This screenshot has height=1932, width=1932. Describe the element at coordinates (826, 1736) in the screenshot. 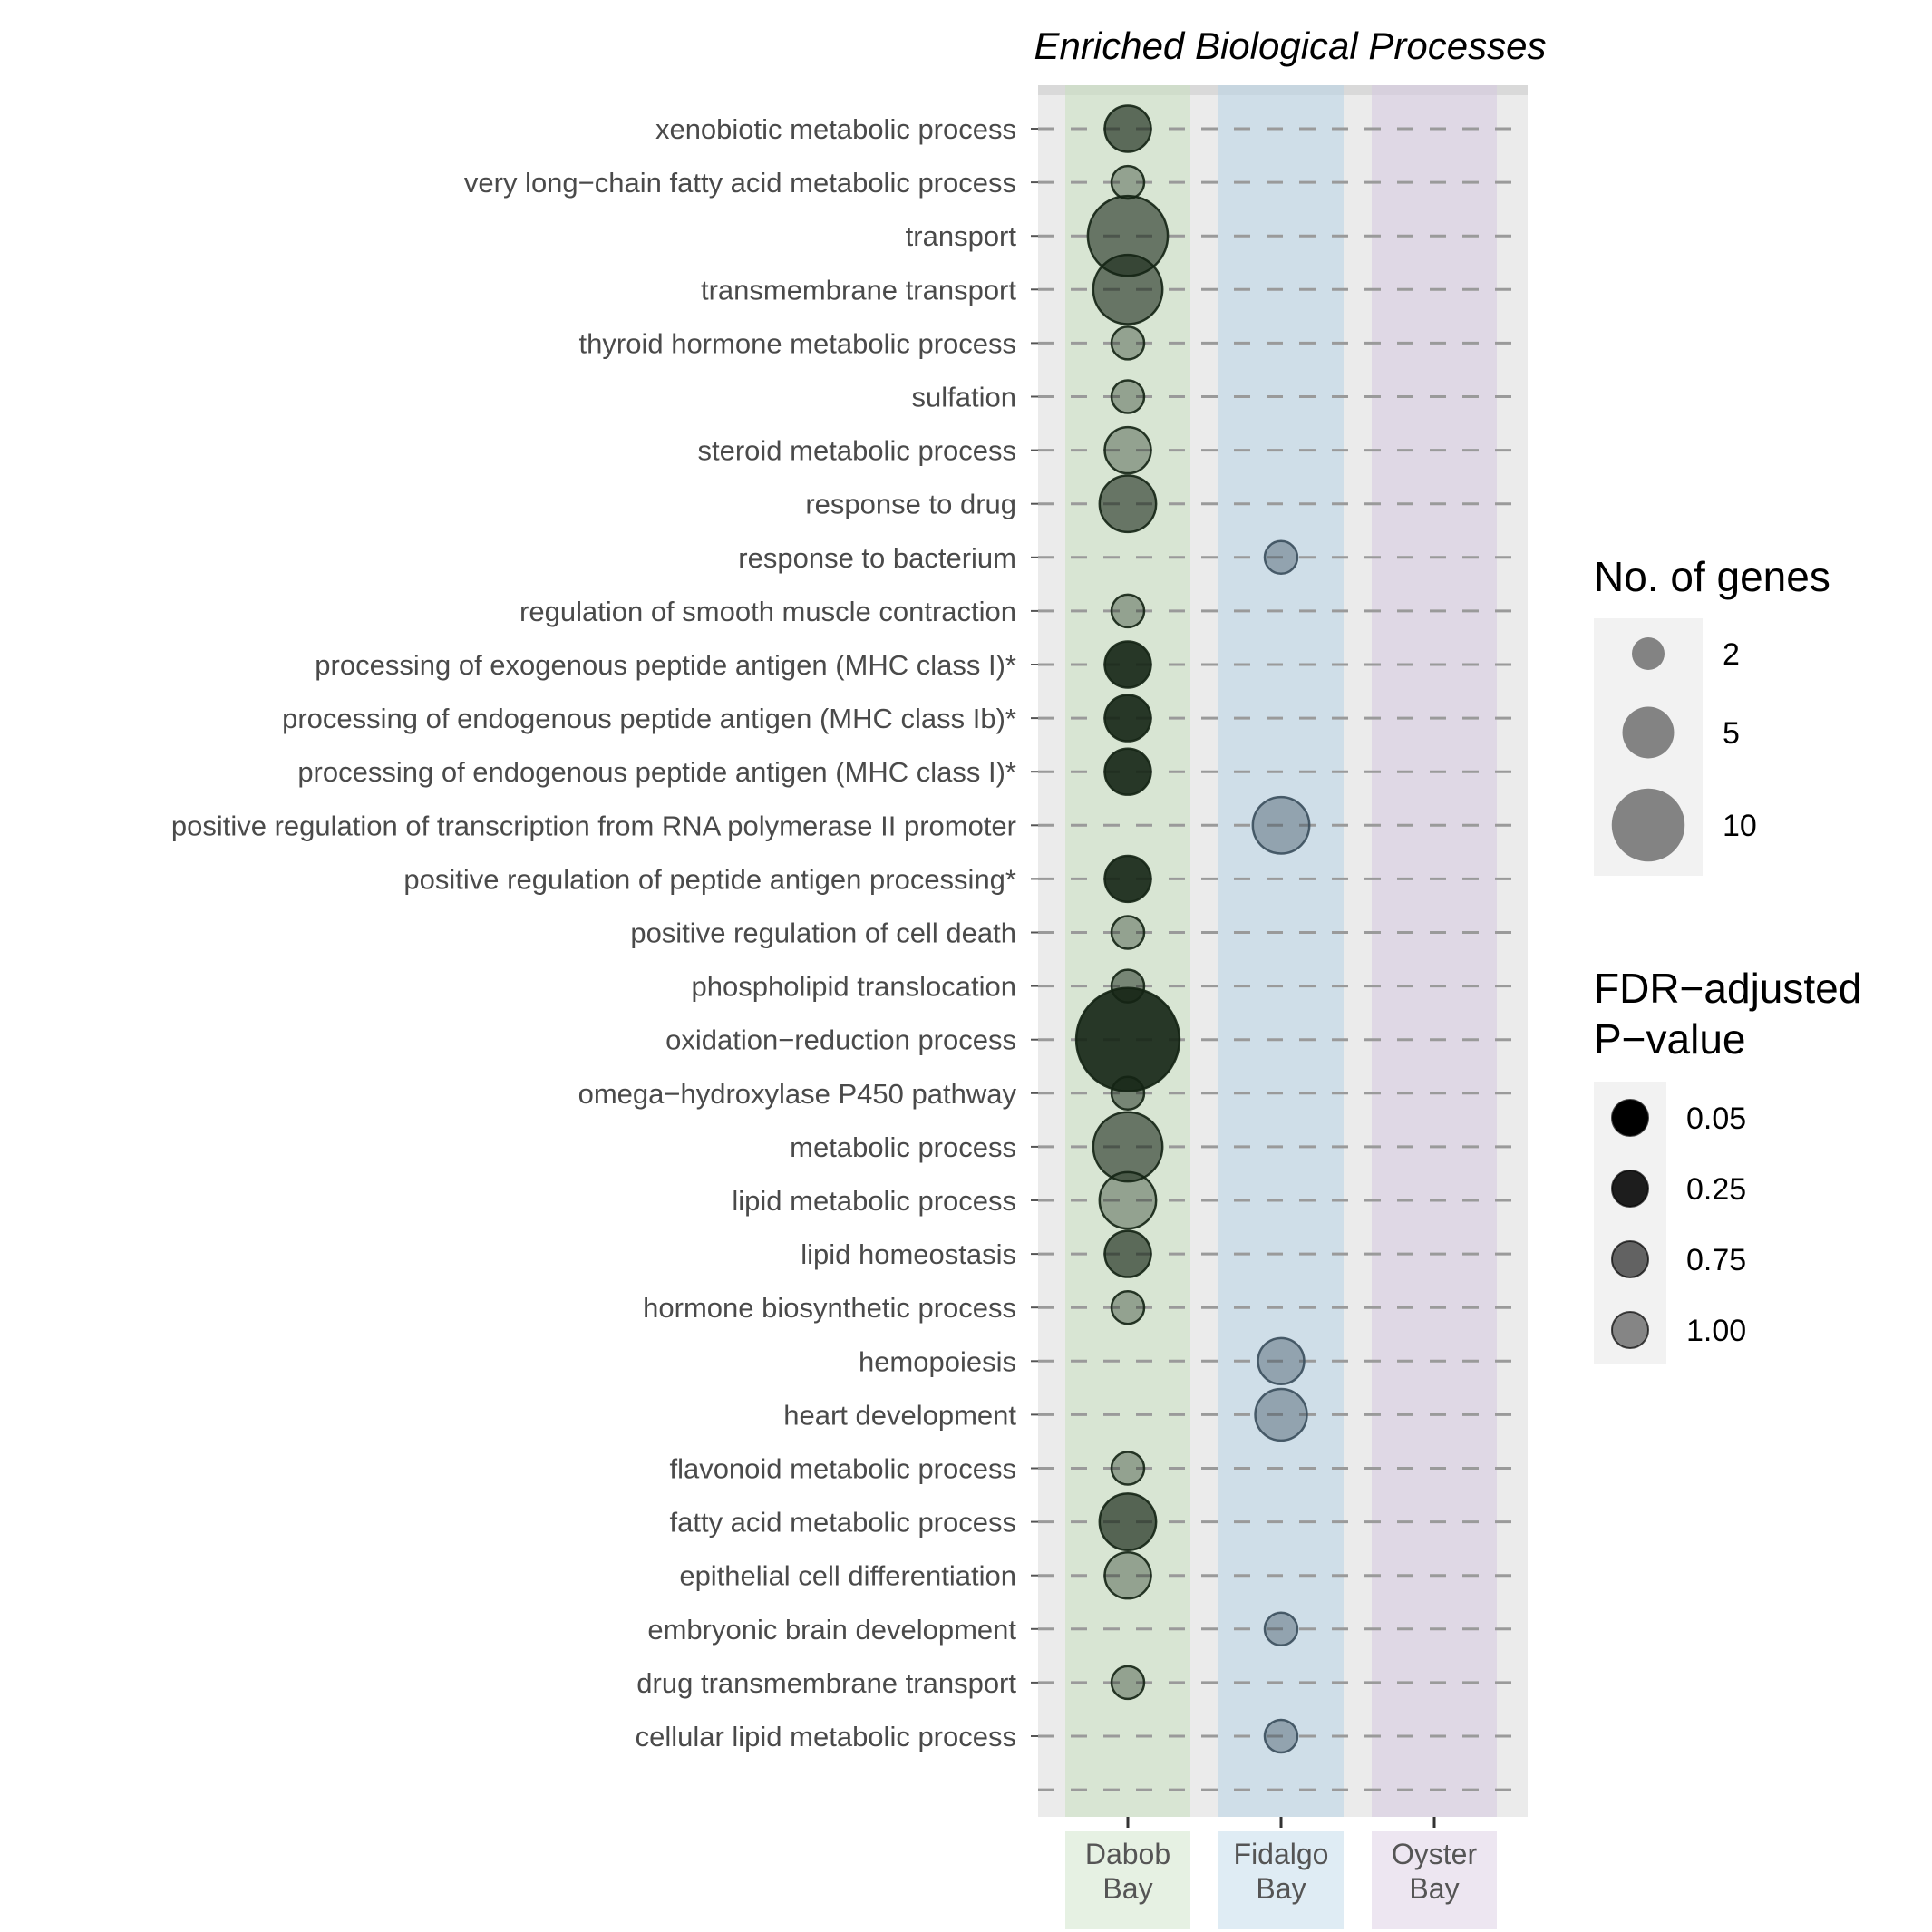

I see `category-label: cellular lipid metabolic process` at that location.